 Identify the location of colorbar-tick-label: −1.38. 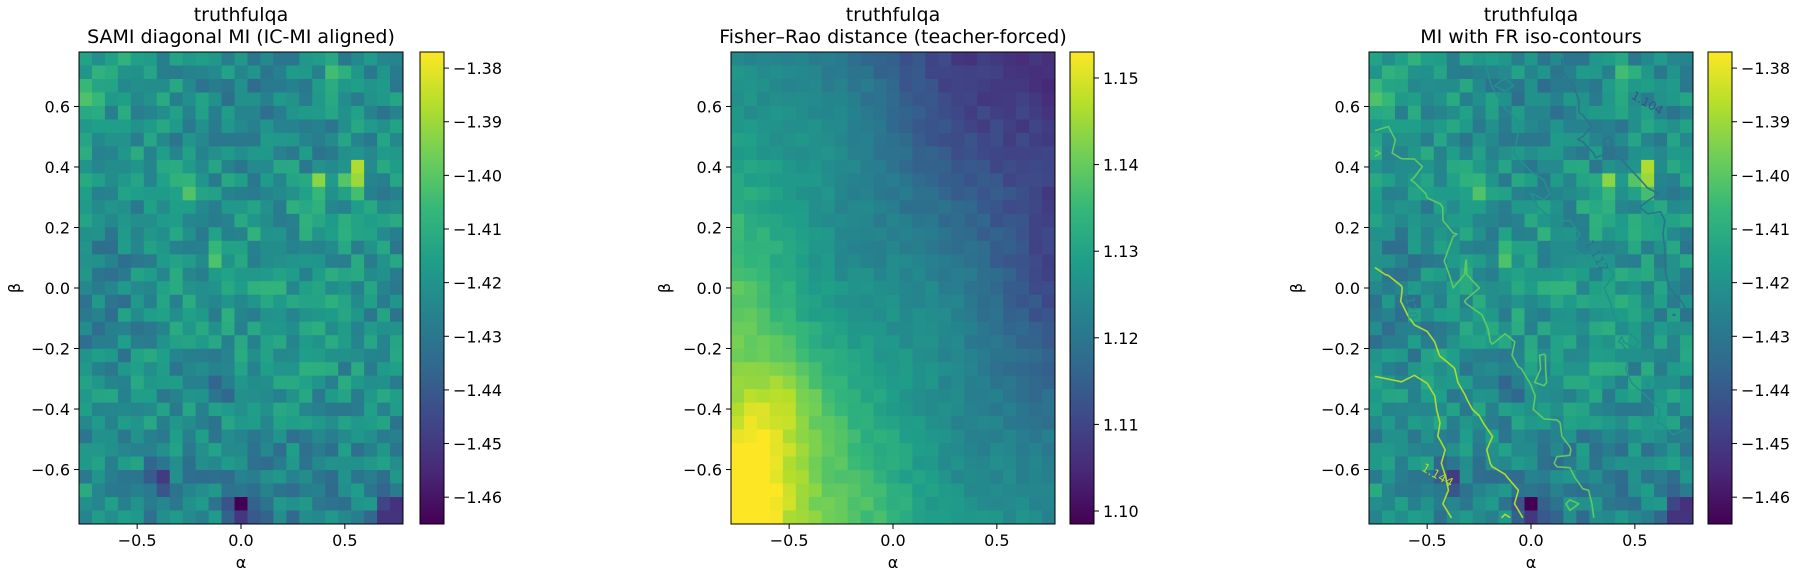
(477, 68).